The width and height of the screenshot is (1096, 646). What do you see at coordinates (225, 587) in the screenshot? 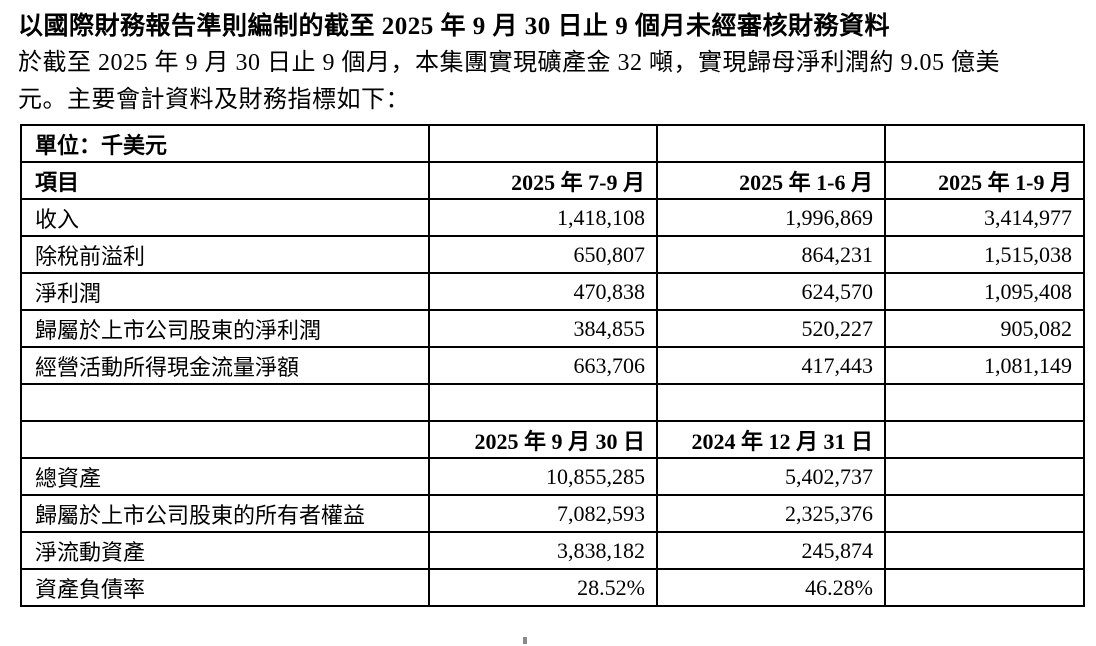
I see `row-label: 資產負債率` at bounding box center [225, 587].